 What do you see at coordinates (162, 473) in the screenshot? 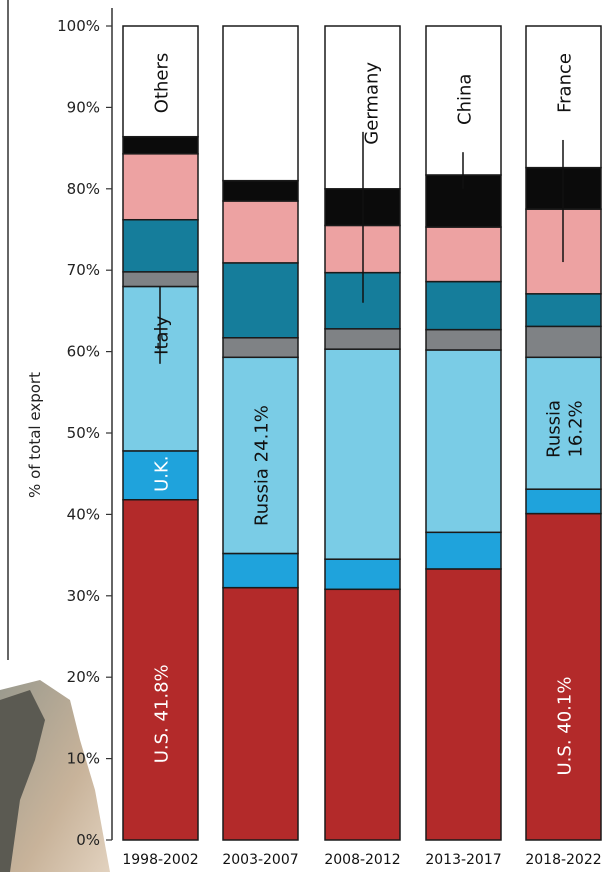
I see `annotation-label: U.K.` at bounding box center [162, 473].